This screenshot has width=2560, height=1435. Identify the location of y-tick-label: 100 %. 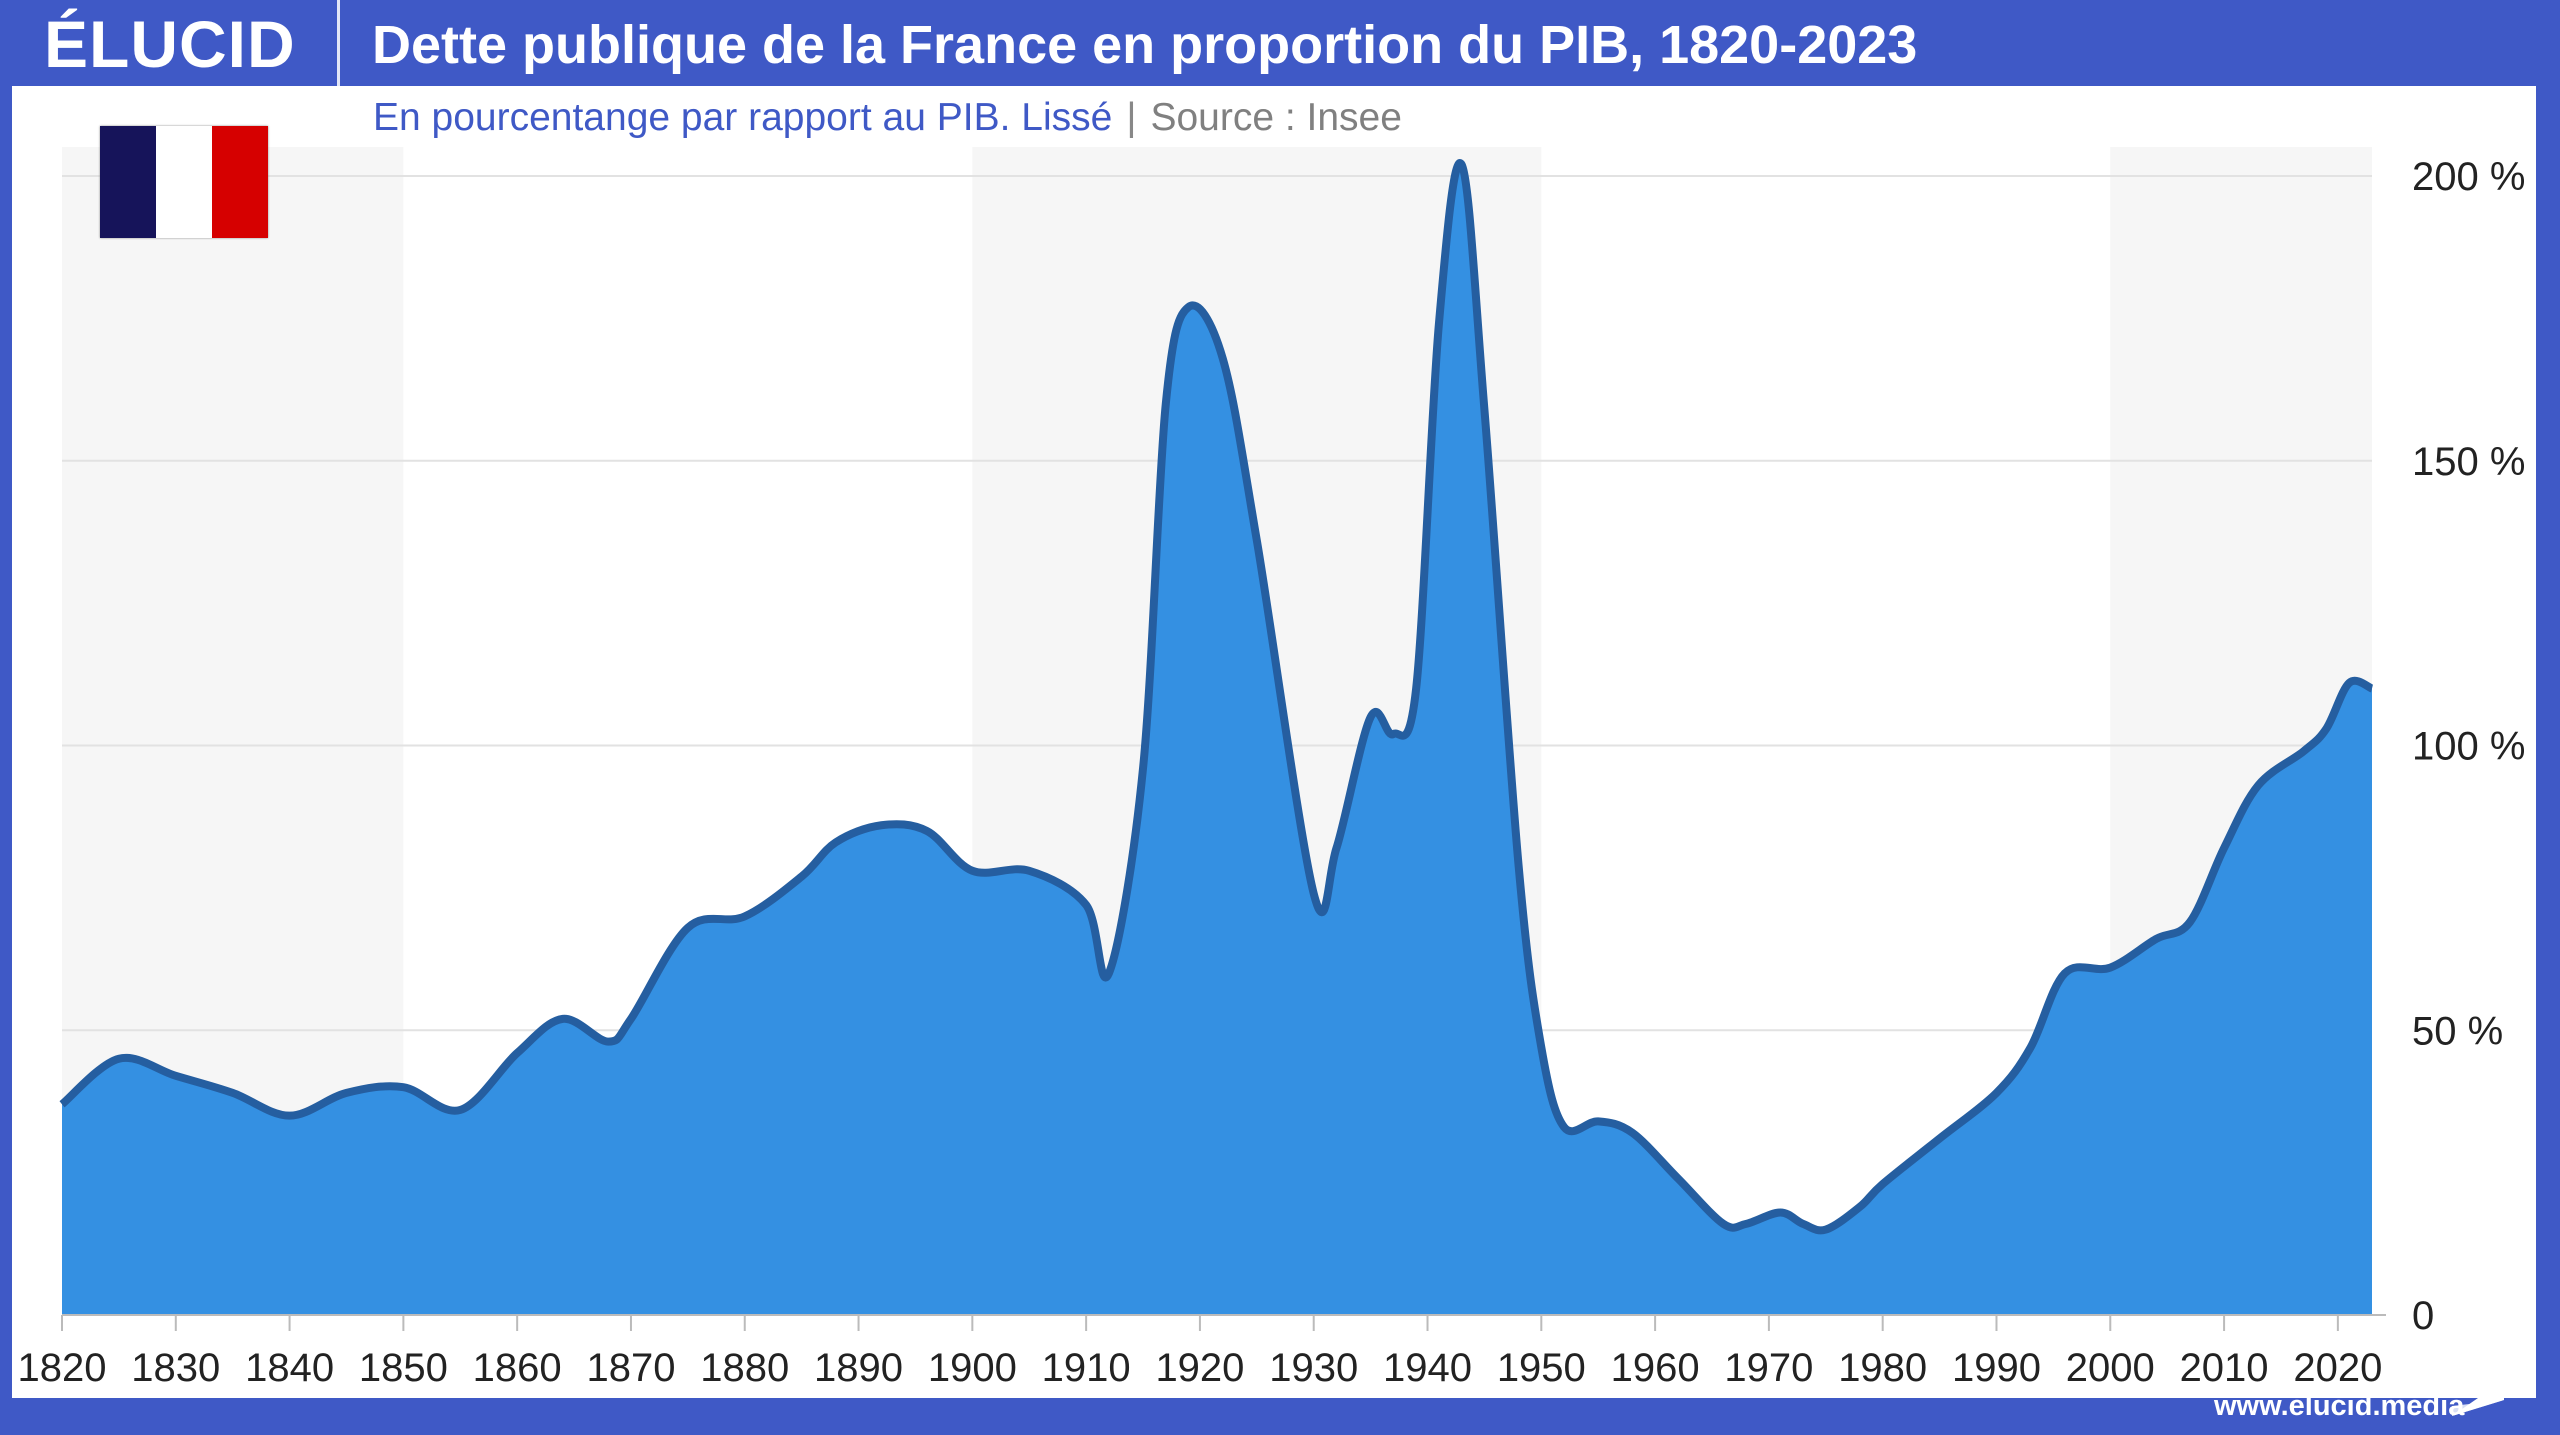
(2468, 747).